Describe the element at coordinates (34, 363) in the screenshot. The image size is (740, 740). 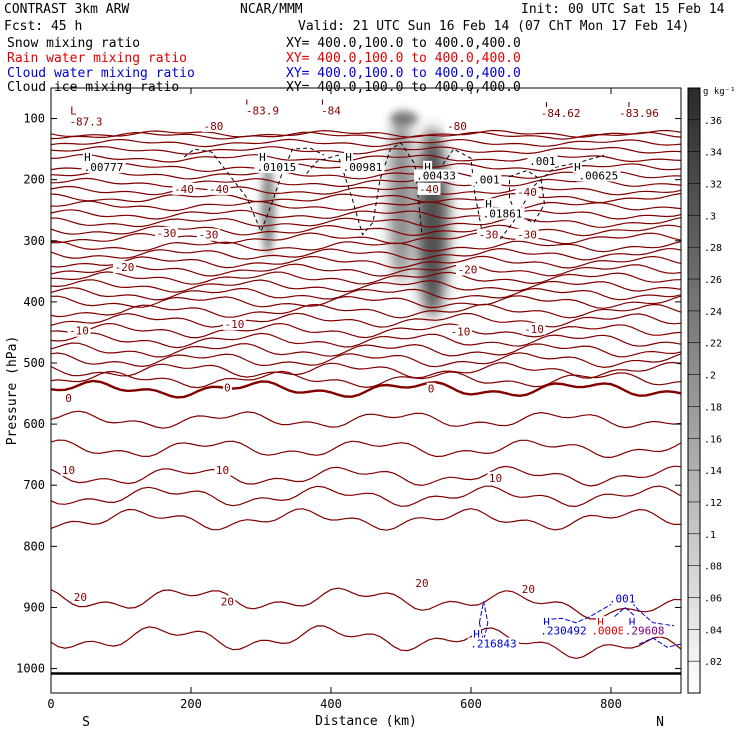
I see `y-tick-label: 500` at that location.